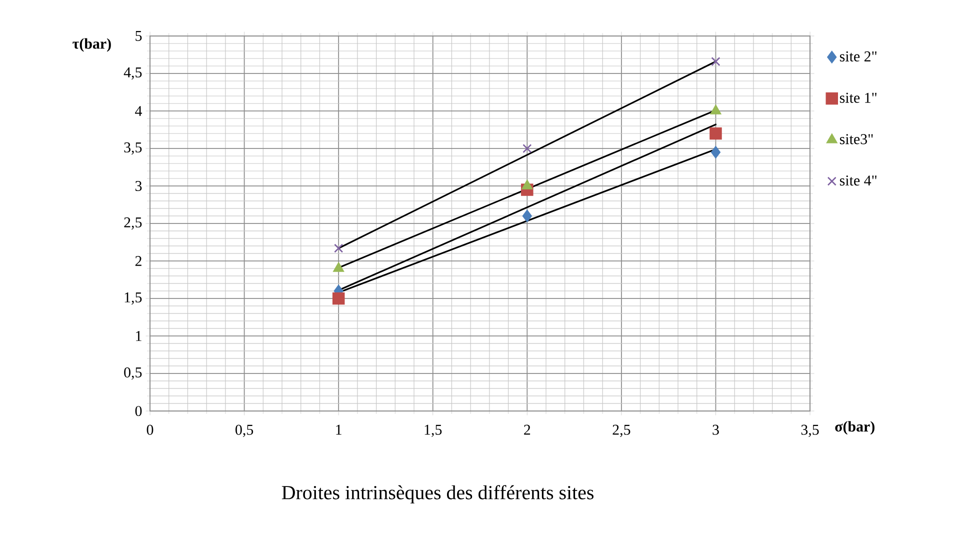 Image resolution: width=958 pixels, height=547 pixels. Describe the element at coordinates (527, 429) in the screenshot. I see `x-tick-label: 2` at that location.